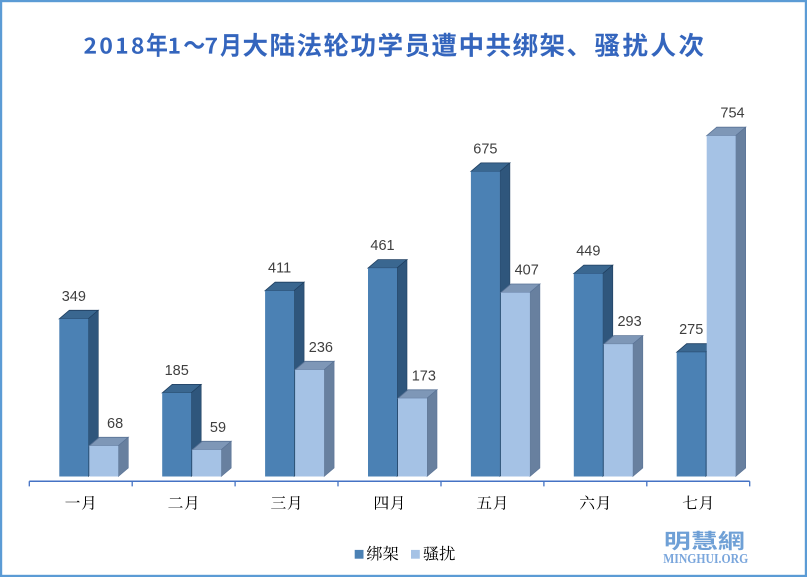 Image resolution: width=807 pixels, height=577 pixels. Describe the element at coordinates (177, 371) in the screenshot. I see `svg-text: 185` at that location.